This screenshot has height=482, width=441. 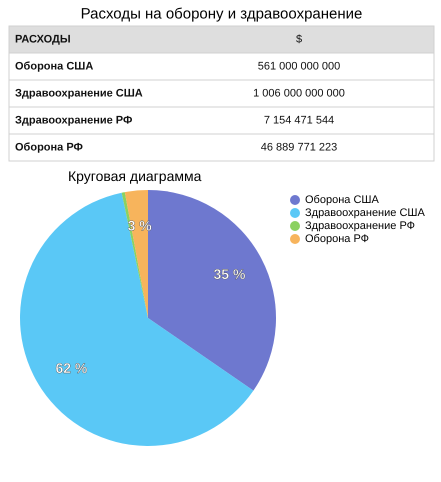 I want to click on text: 46 889 771 223, so click(x=299, y=148).